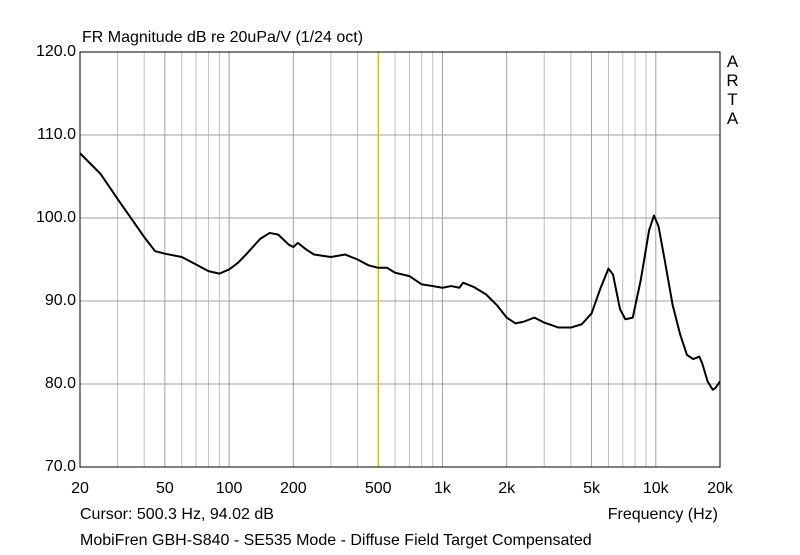 The width and height of the screenshot is (800, 555). What do you see at coordinates (80, 488) in the screenshot?
I see `x-tick-label: 20` at bounding box center [80, 488].